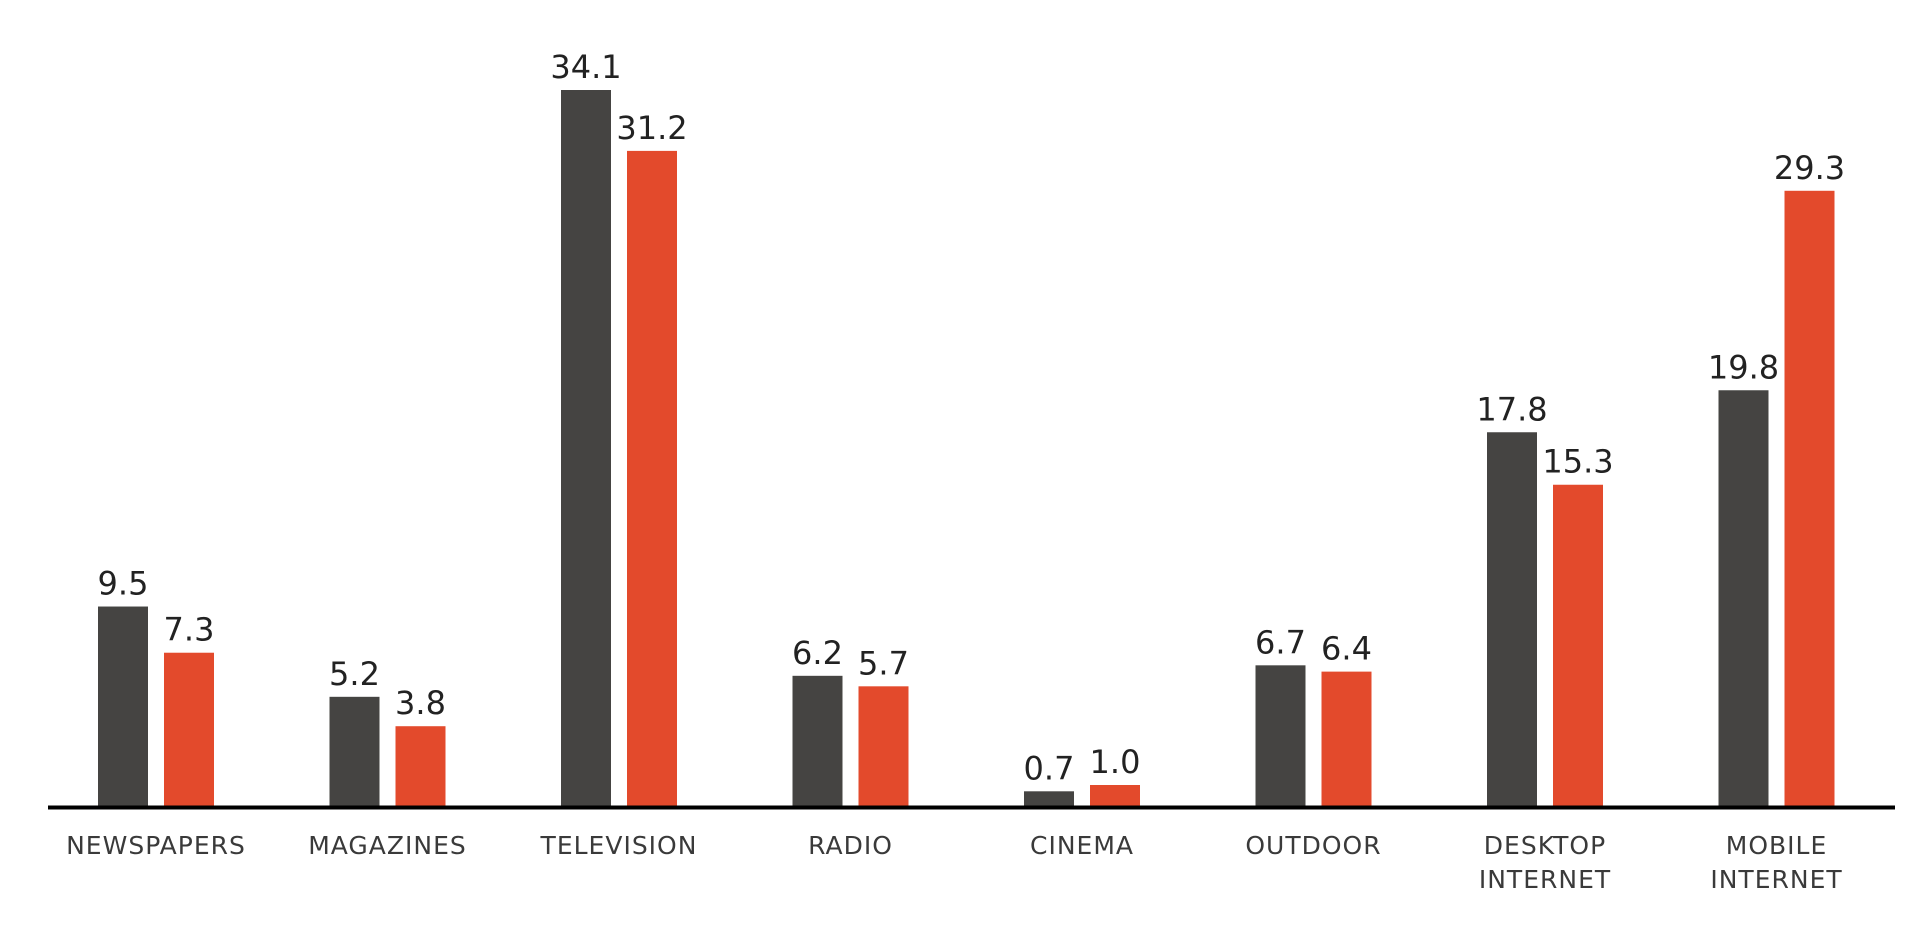 The height and width of the screenshot is (939, 1920). I want to click on category-label-7-line-1: INTERNET, so click(1776, 879).